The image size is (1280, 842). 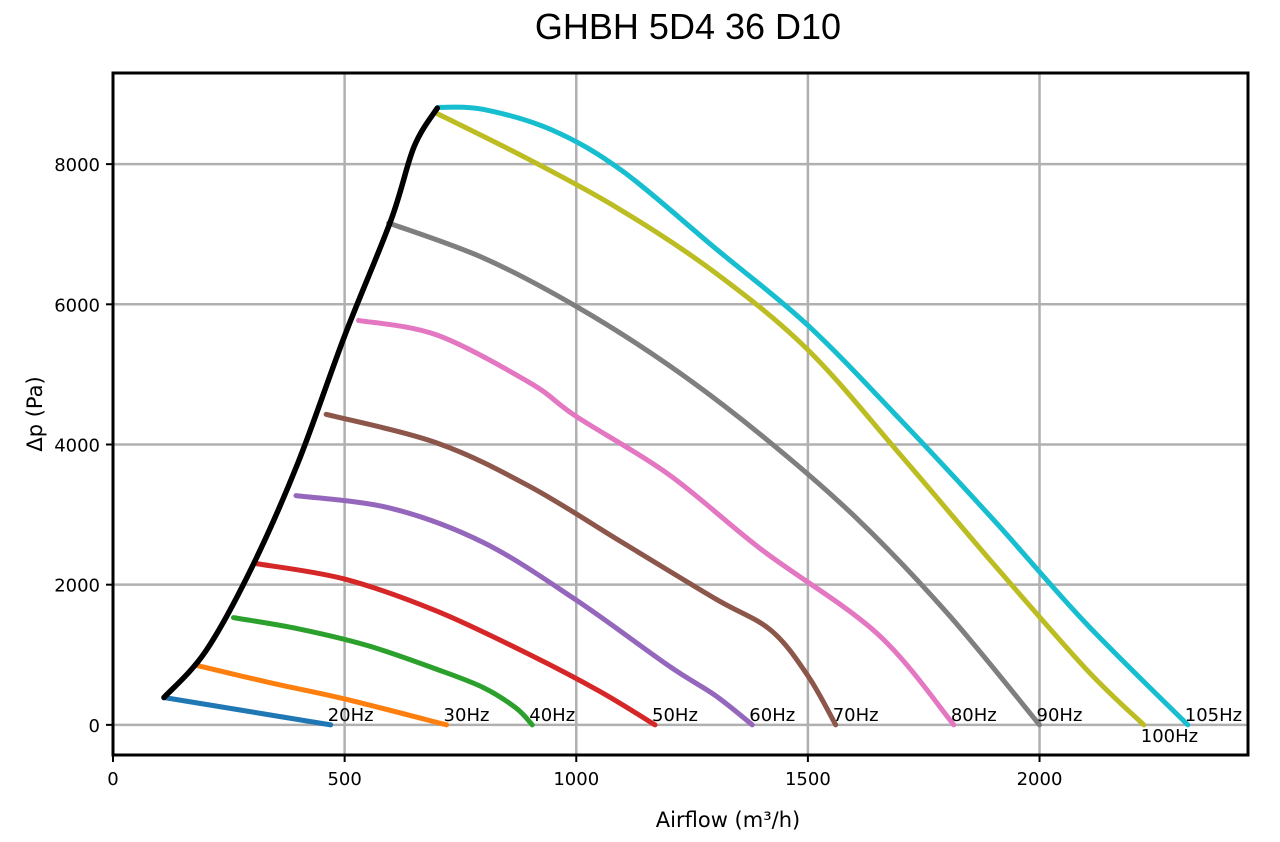 I want to click on series-label-60hz: 60Hz, so click(x=772, y=715).